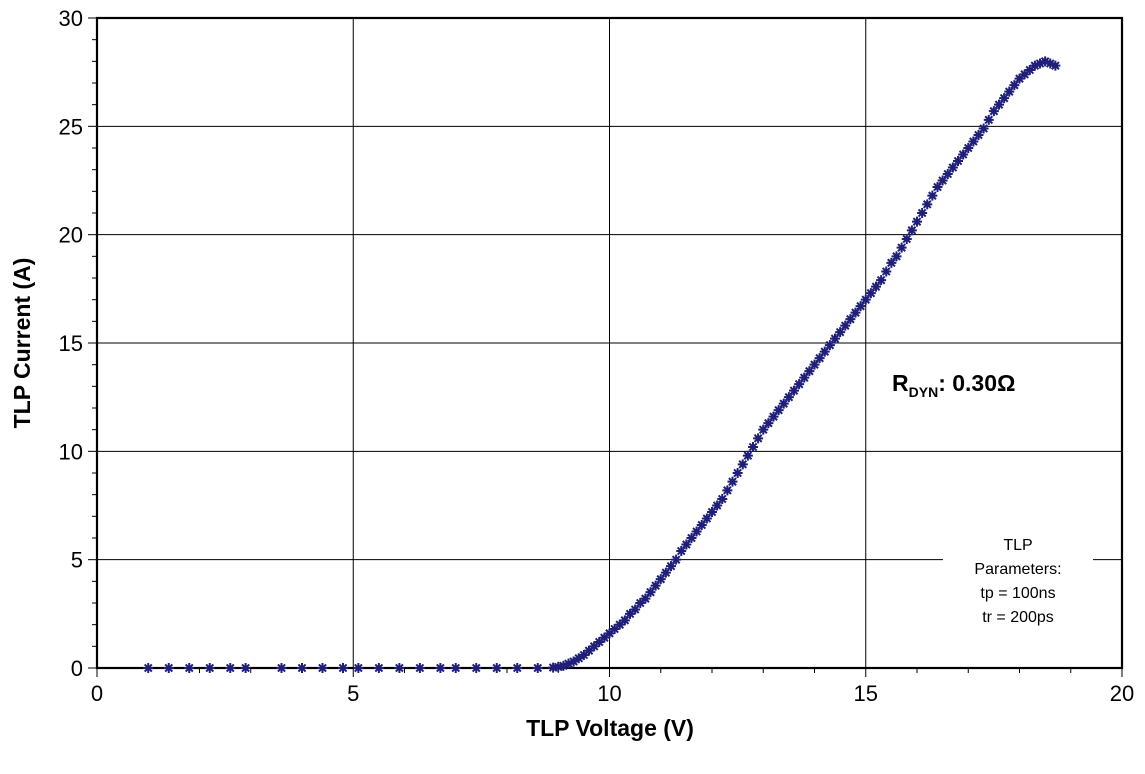 The image size is (1145, 774). I want to click on x-axis-title: TLP Voltage (V), so click(610, 728).